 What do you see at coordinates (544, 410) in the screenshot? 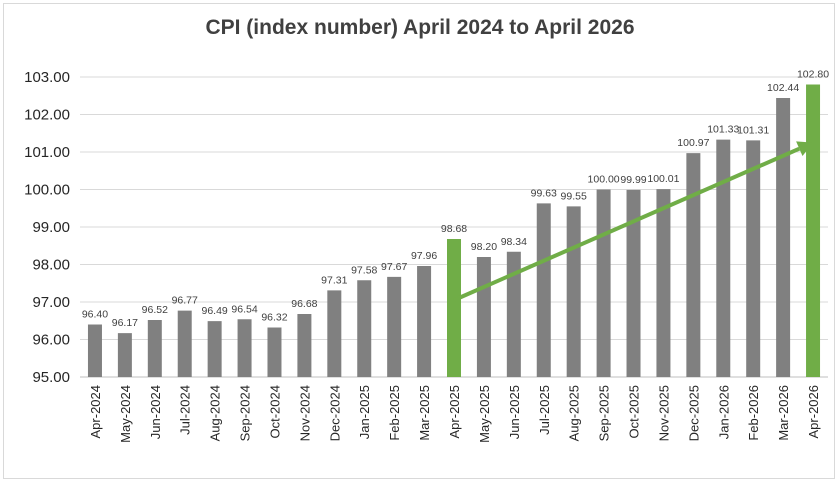
I see `x-tick-label: Jul-2025` at bounding box center [544, 410].